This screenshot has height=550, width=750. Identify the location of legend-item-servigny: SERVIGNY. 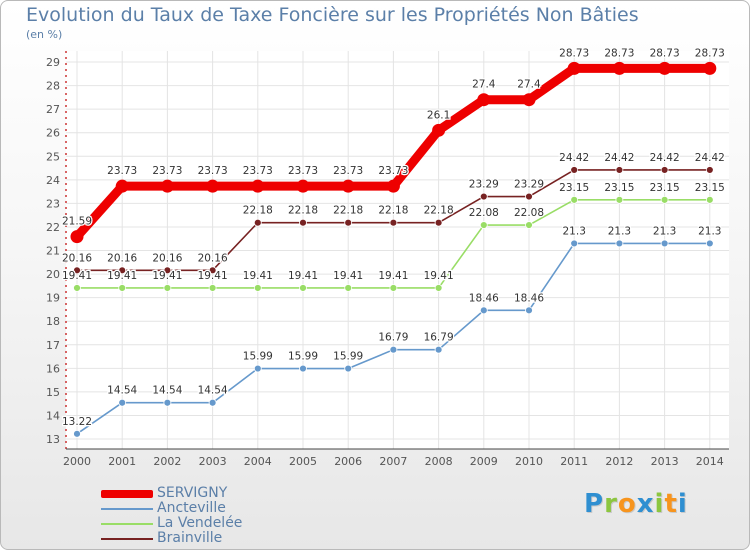
(171, 493).